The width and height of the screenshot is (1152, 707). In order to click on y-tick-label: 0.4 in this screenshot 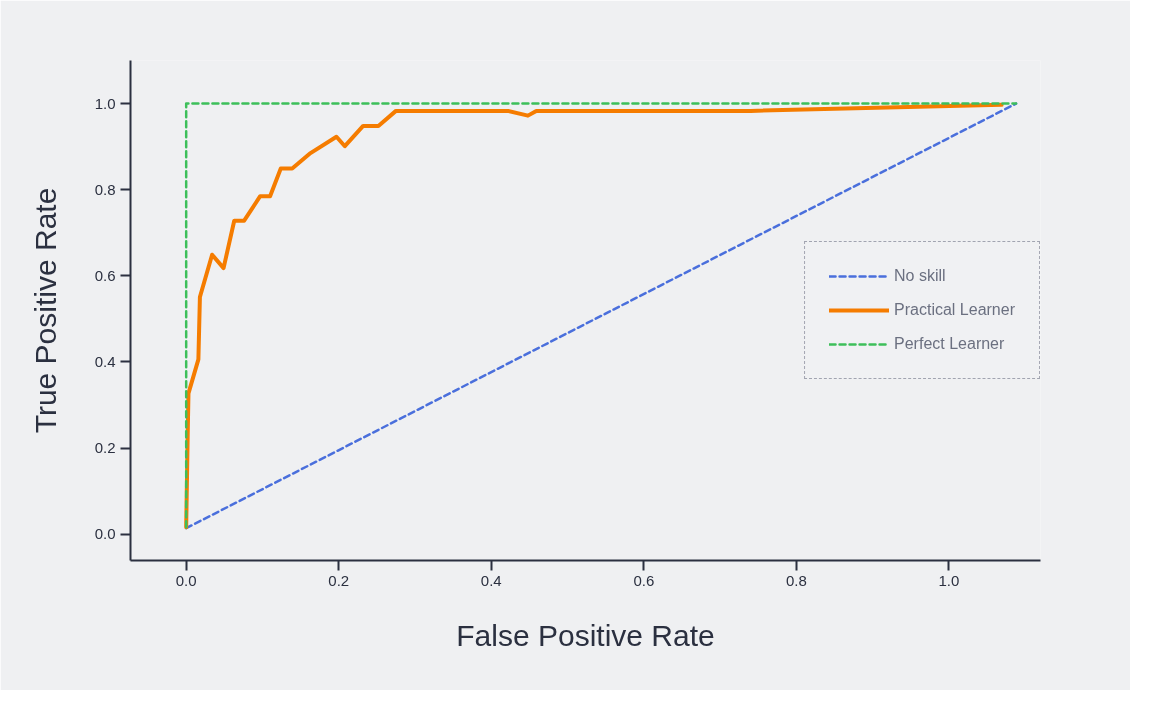, I will do `click(105, 361)`.